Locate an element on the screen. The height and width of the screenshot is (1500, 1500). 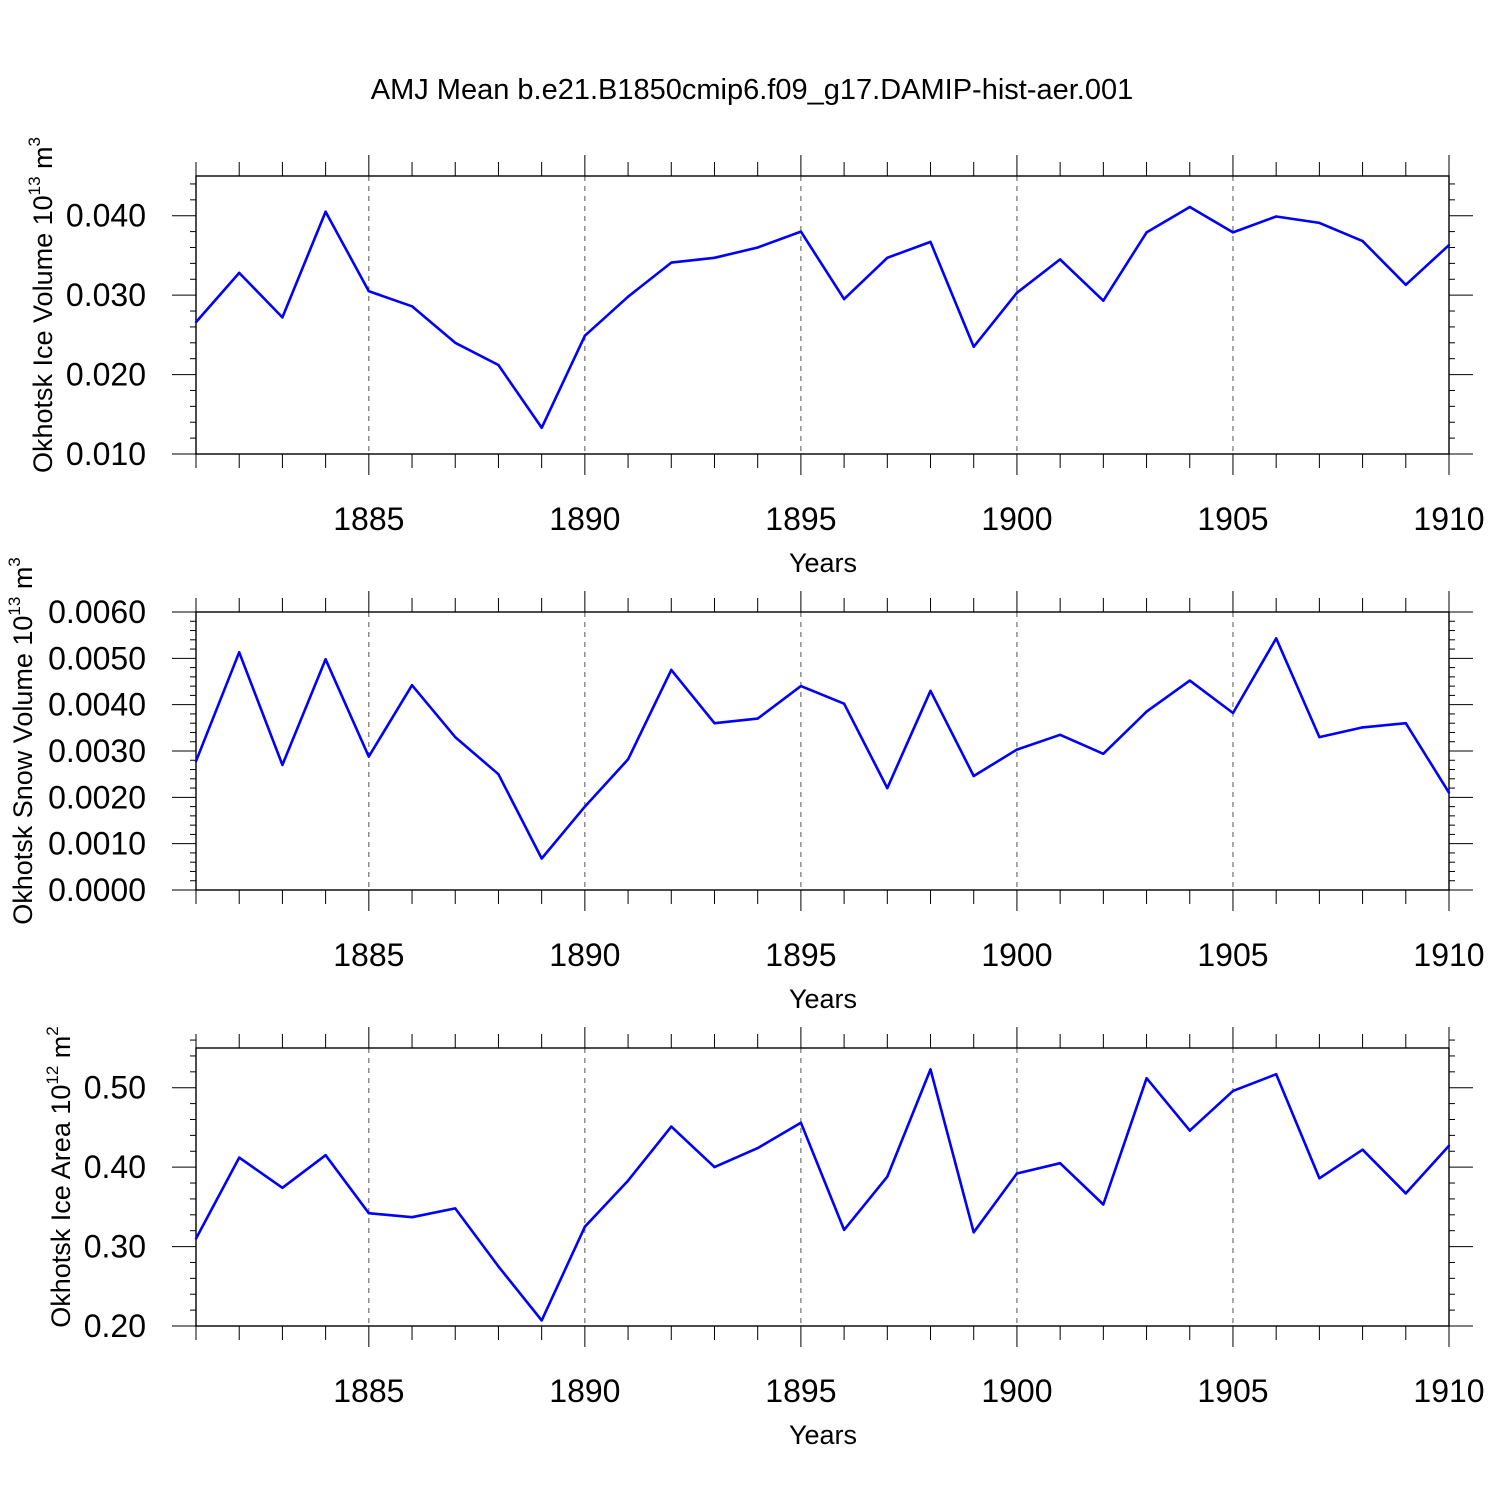
series-line-snow-volume is located at coordinates (822, 748).